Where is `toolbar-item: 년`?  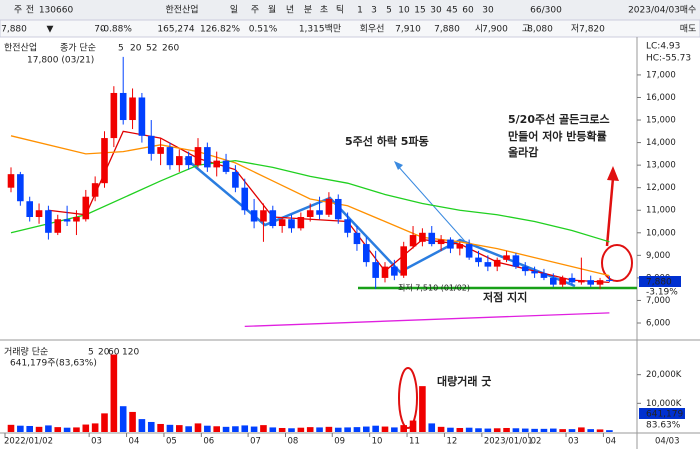 toolbar-item: 년 is located at coordinates (290, 10).